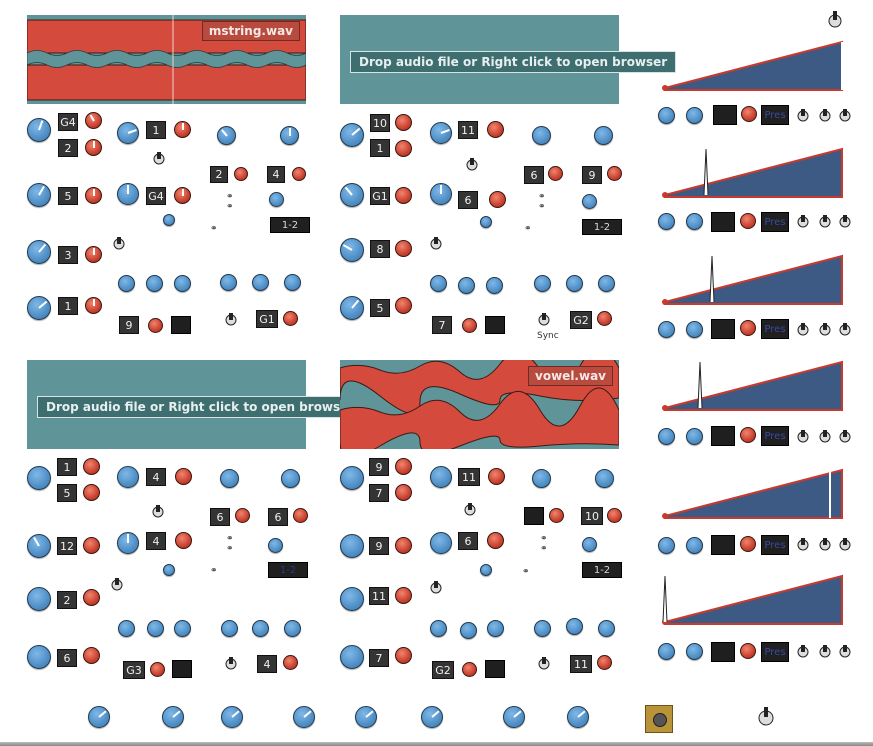  I want to click on value-box: 7, so click(442, 325).